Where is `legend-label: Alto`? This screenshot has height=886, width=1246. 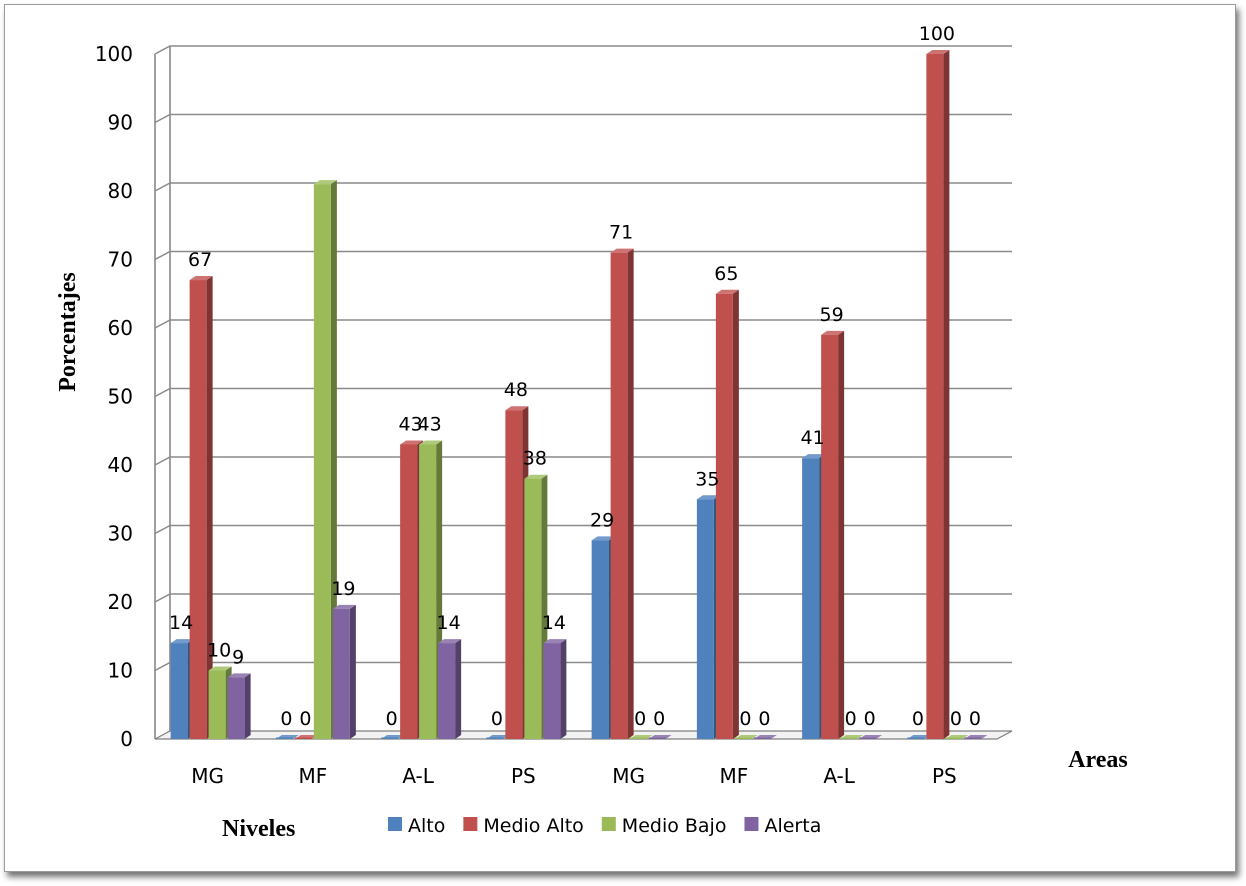 legend-label: Alto is located at coordinates (426, 826).